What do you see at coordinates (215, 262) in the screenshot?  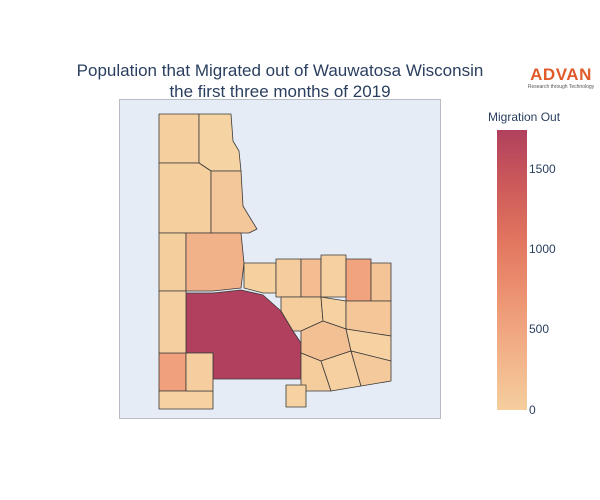 I see `region-midwest-b` at bounding box center [215, 262].